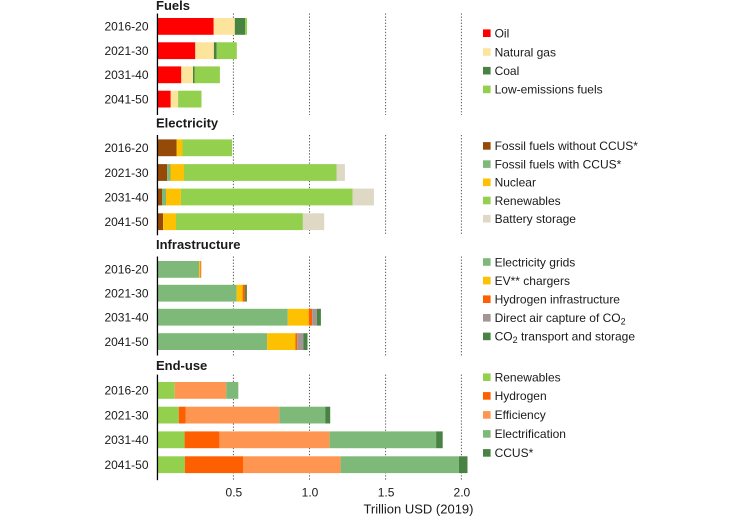  I want to click on svg-text: Infrastructure, so click(198, 244).